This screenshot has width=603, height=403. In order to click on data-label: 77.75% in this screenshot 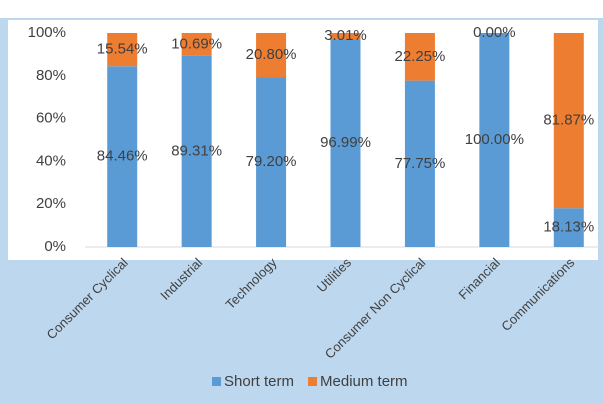, I will do `click(419, 163)`.